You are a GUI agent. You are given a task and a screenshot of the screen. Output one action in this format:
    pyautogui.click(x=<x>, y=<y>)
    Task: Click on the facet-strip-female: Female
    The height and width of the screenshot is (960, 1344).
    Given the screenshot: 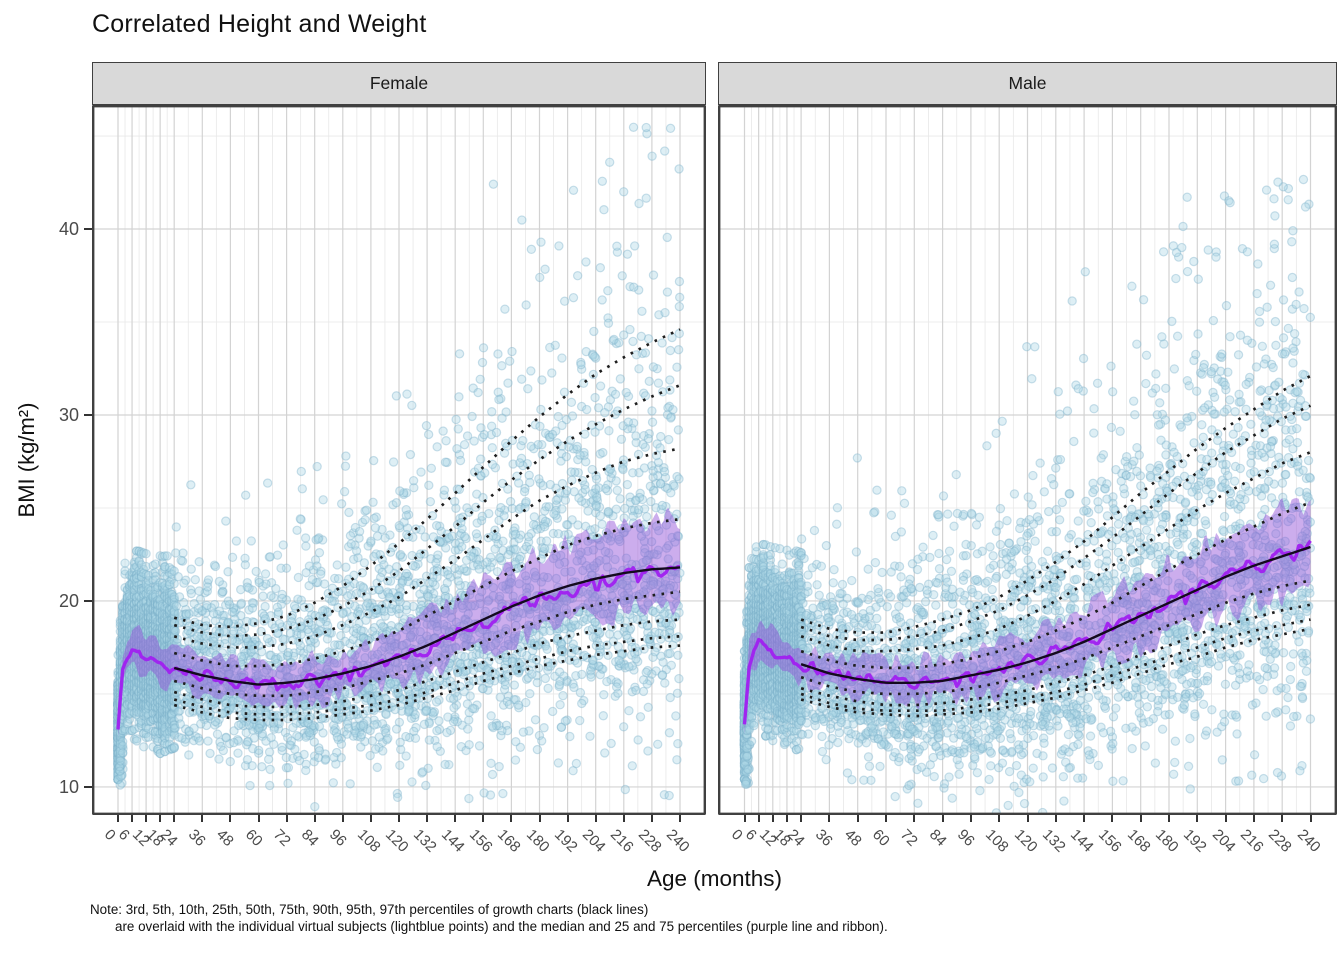 What is the action you would take?
    pyautogui.click(x=399, y=83)
    